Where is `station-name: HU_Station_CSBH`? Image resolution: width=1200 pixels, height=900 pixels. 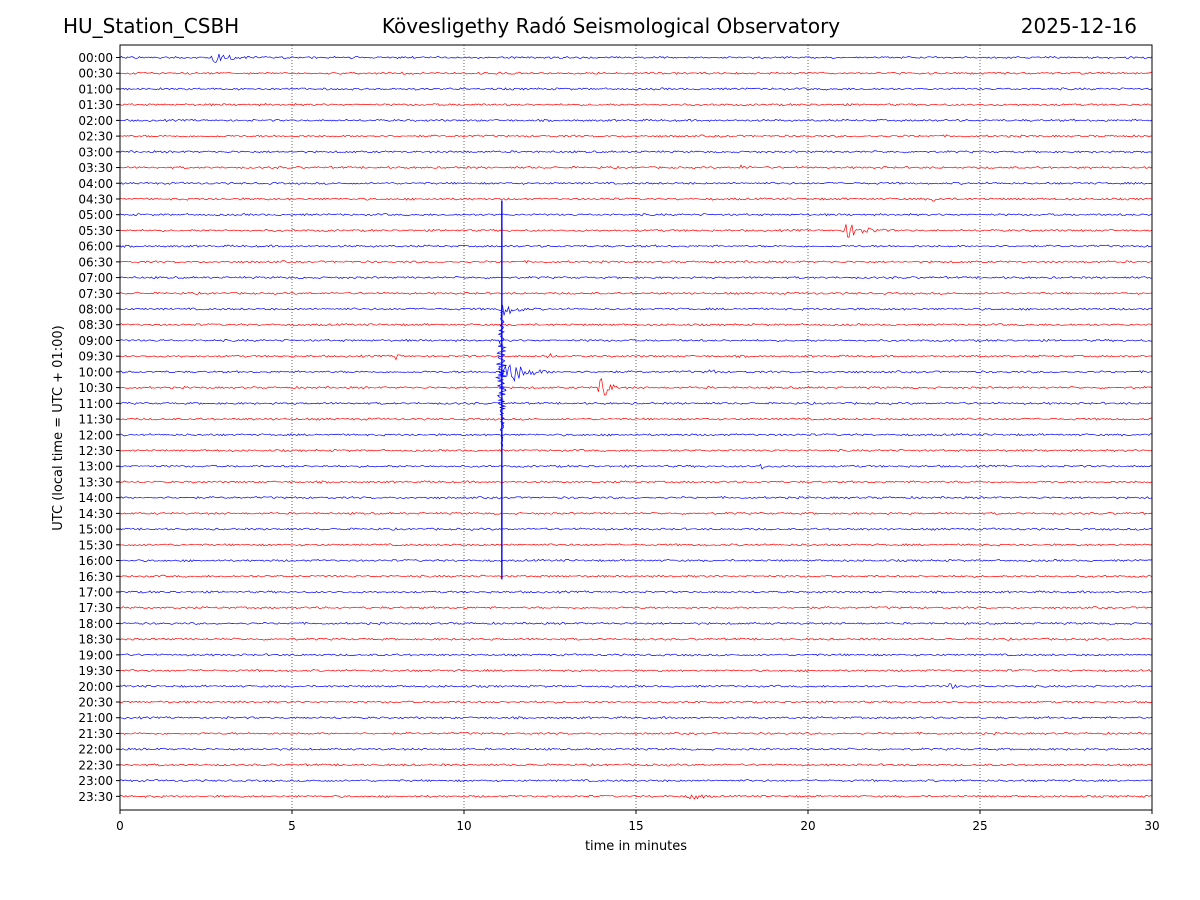
station-name: HU_Station_CSBH is located at coordinates (151, 26).